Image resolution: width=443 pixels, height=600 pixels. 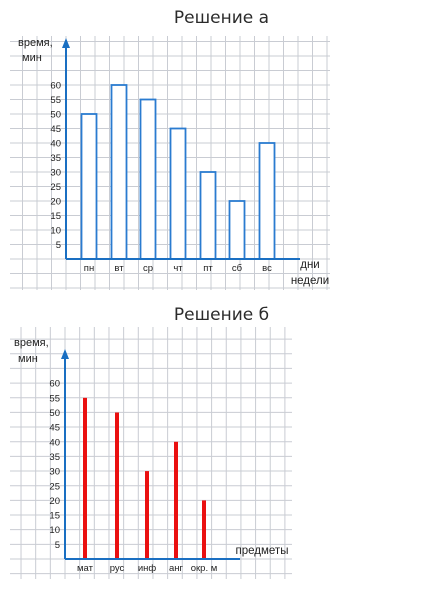 What do you see at coordinates (262, 551) in the screenshot?
I see `chart-b-xlabel: предметы` at bounding box center [262, 551].